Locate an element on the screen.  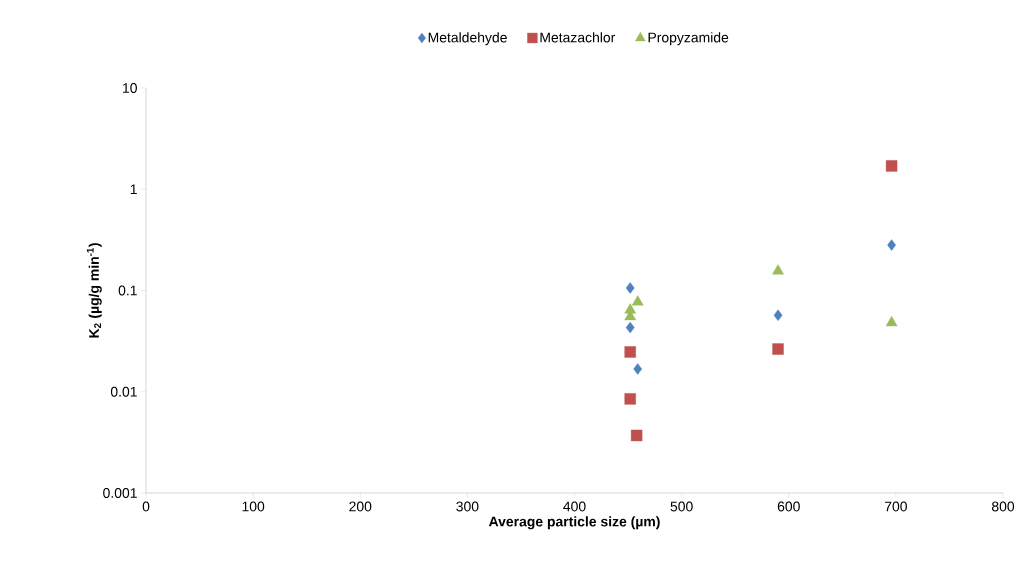
y-tick-label: 0.01 is located at coordinates (123, 391).